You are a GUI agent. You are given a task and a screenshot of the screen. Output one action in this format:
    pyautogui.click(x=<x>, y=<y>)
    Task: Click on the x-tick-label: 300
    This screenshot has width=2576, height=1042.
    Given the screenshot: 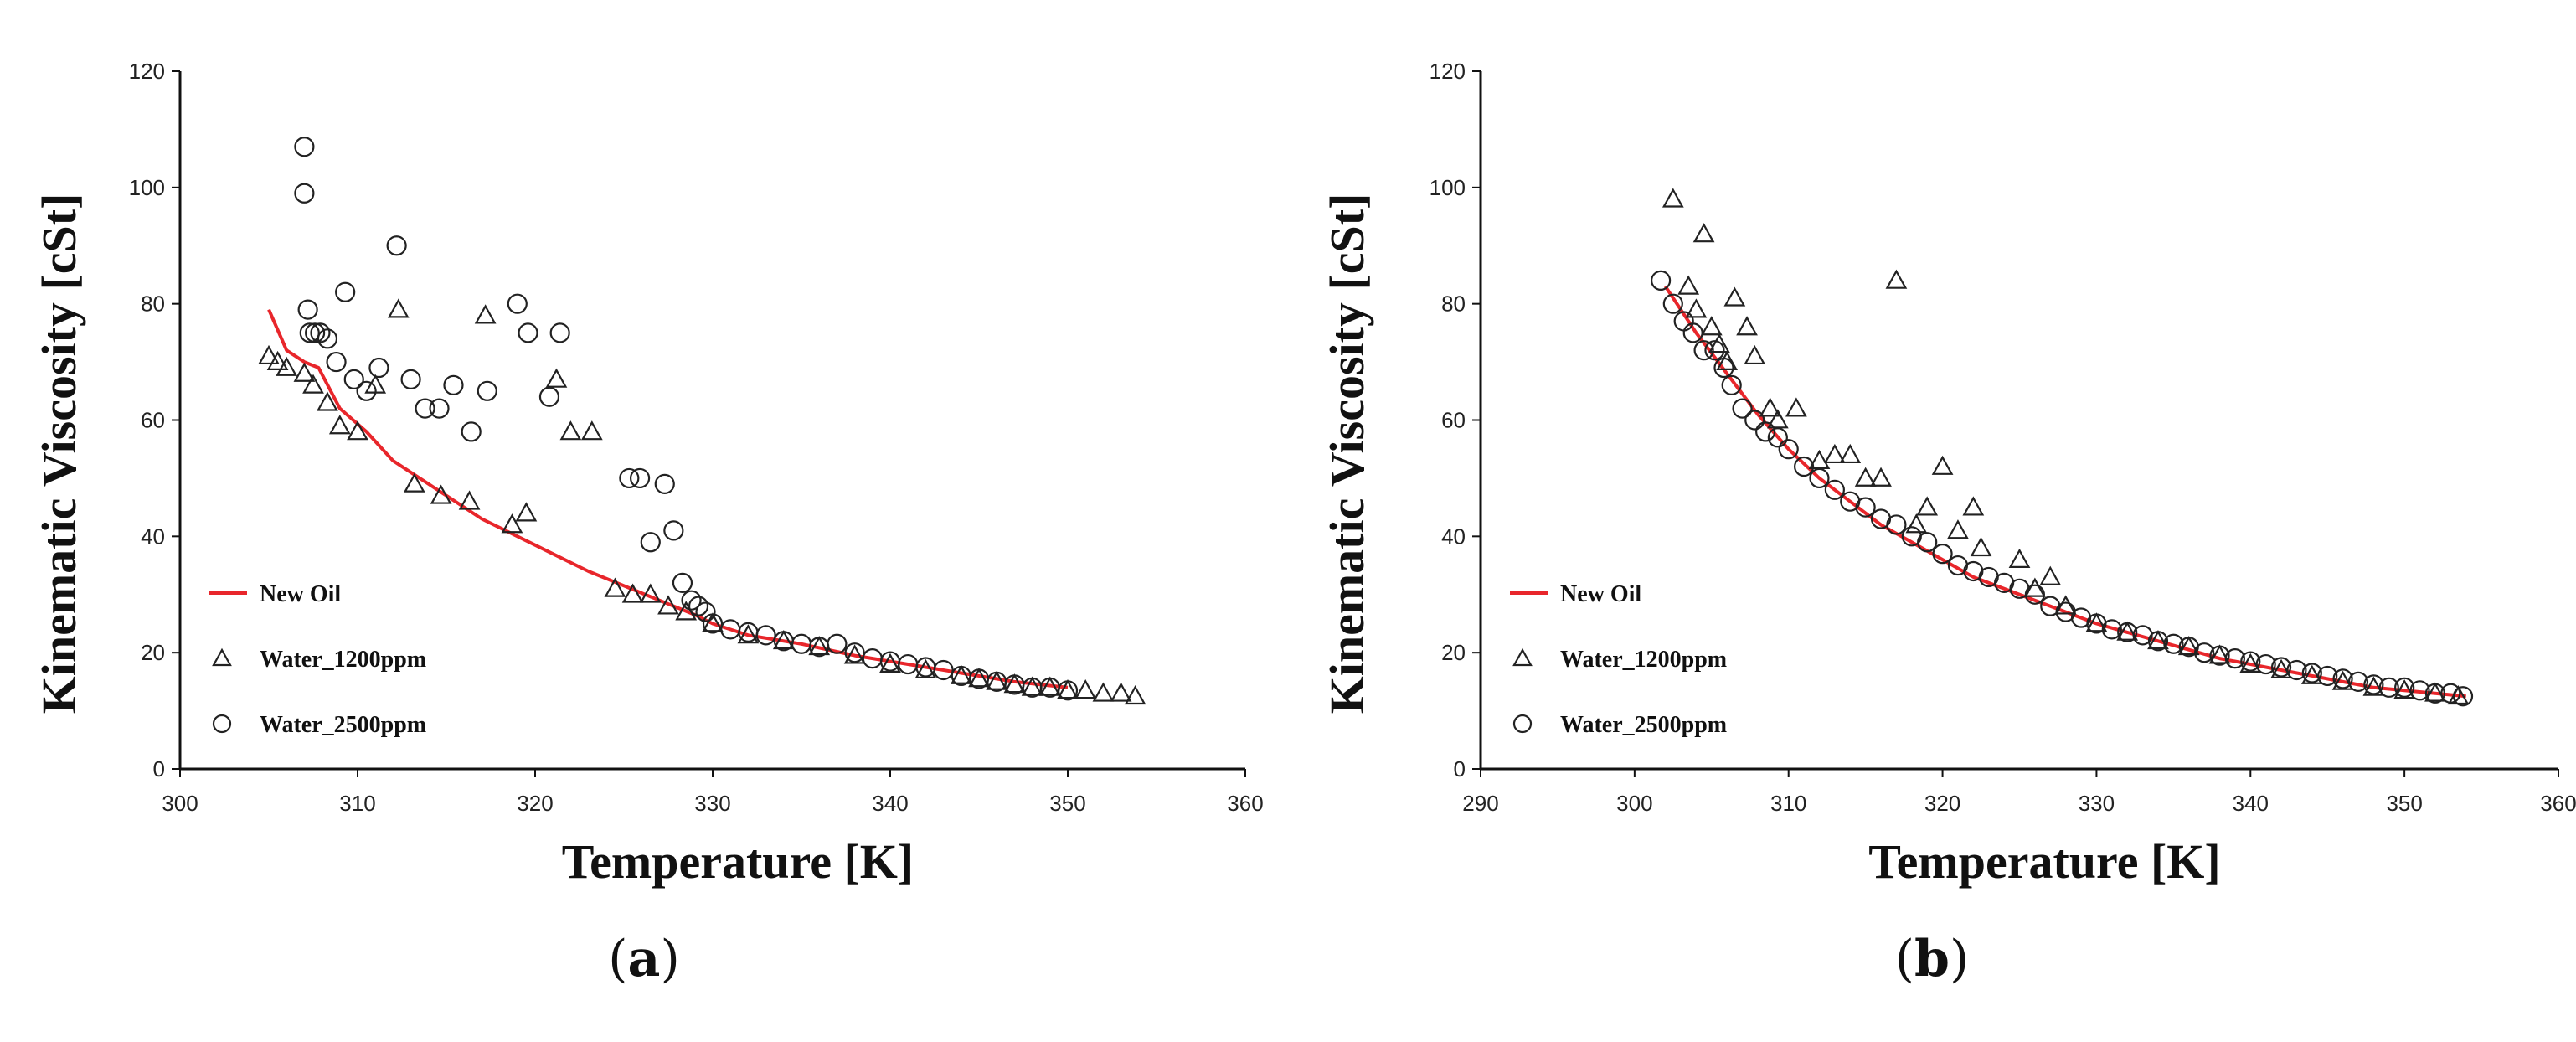 What is the action you would take?
    pyautogui.click(x=180, y=803)
    